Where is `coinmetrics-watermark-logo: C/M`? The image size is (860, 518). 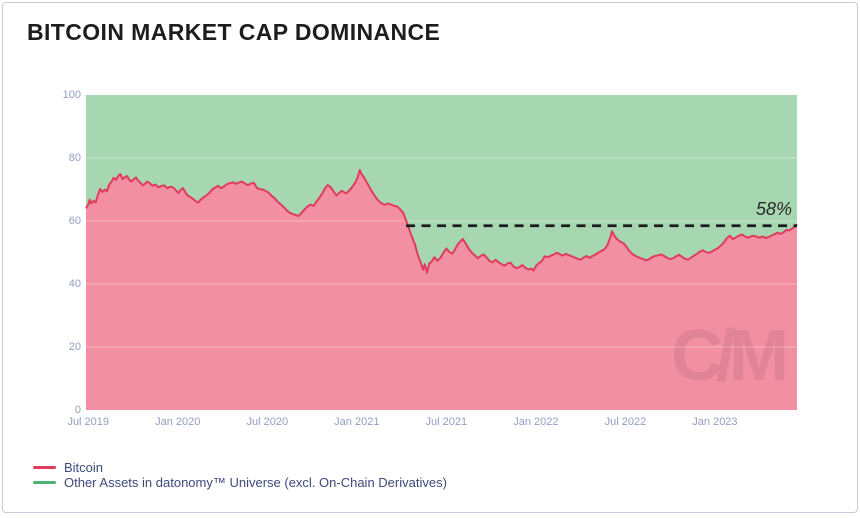
coinmetrics-watermark-logo: C/M is located at coordinates (730, 356).